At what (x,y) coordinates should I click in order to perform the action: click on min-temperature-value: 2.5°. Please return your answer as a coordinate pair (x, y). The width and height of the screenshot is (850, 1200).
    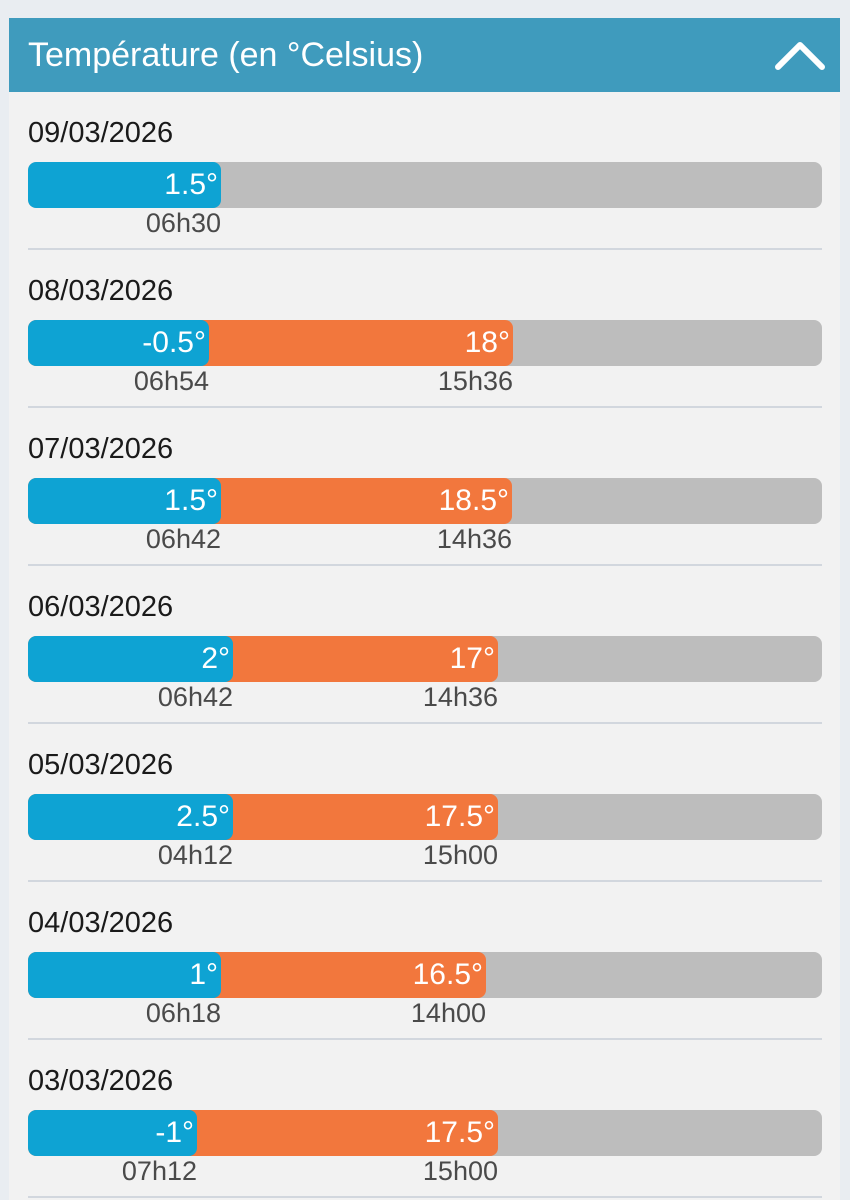
    Looking at the image, I should click on (203, 816).